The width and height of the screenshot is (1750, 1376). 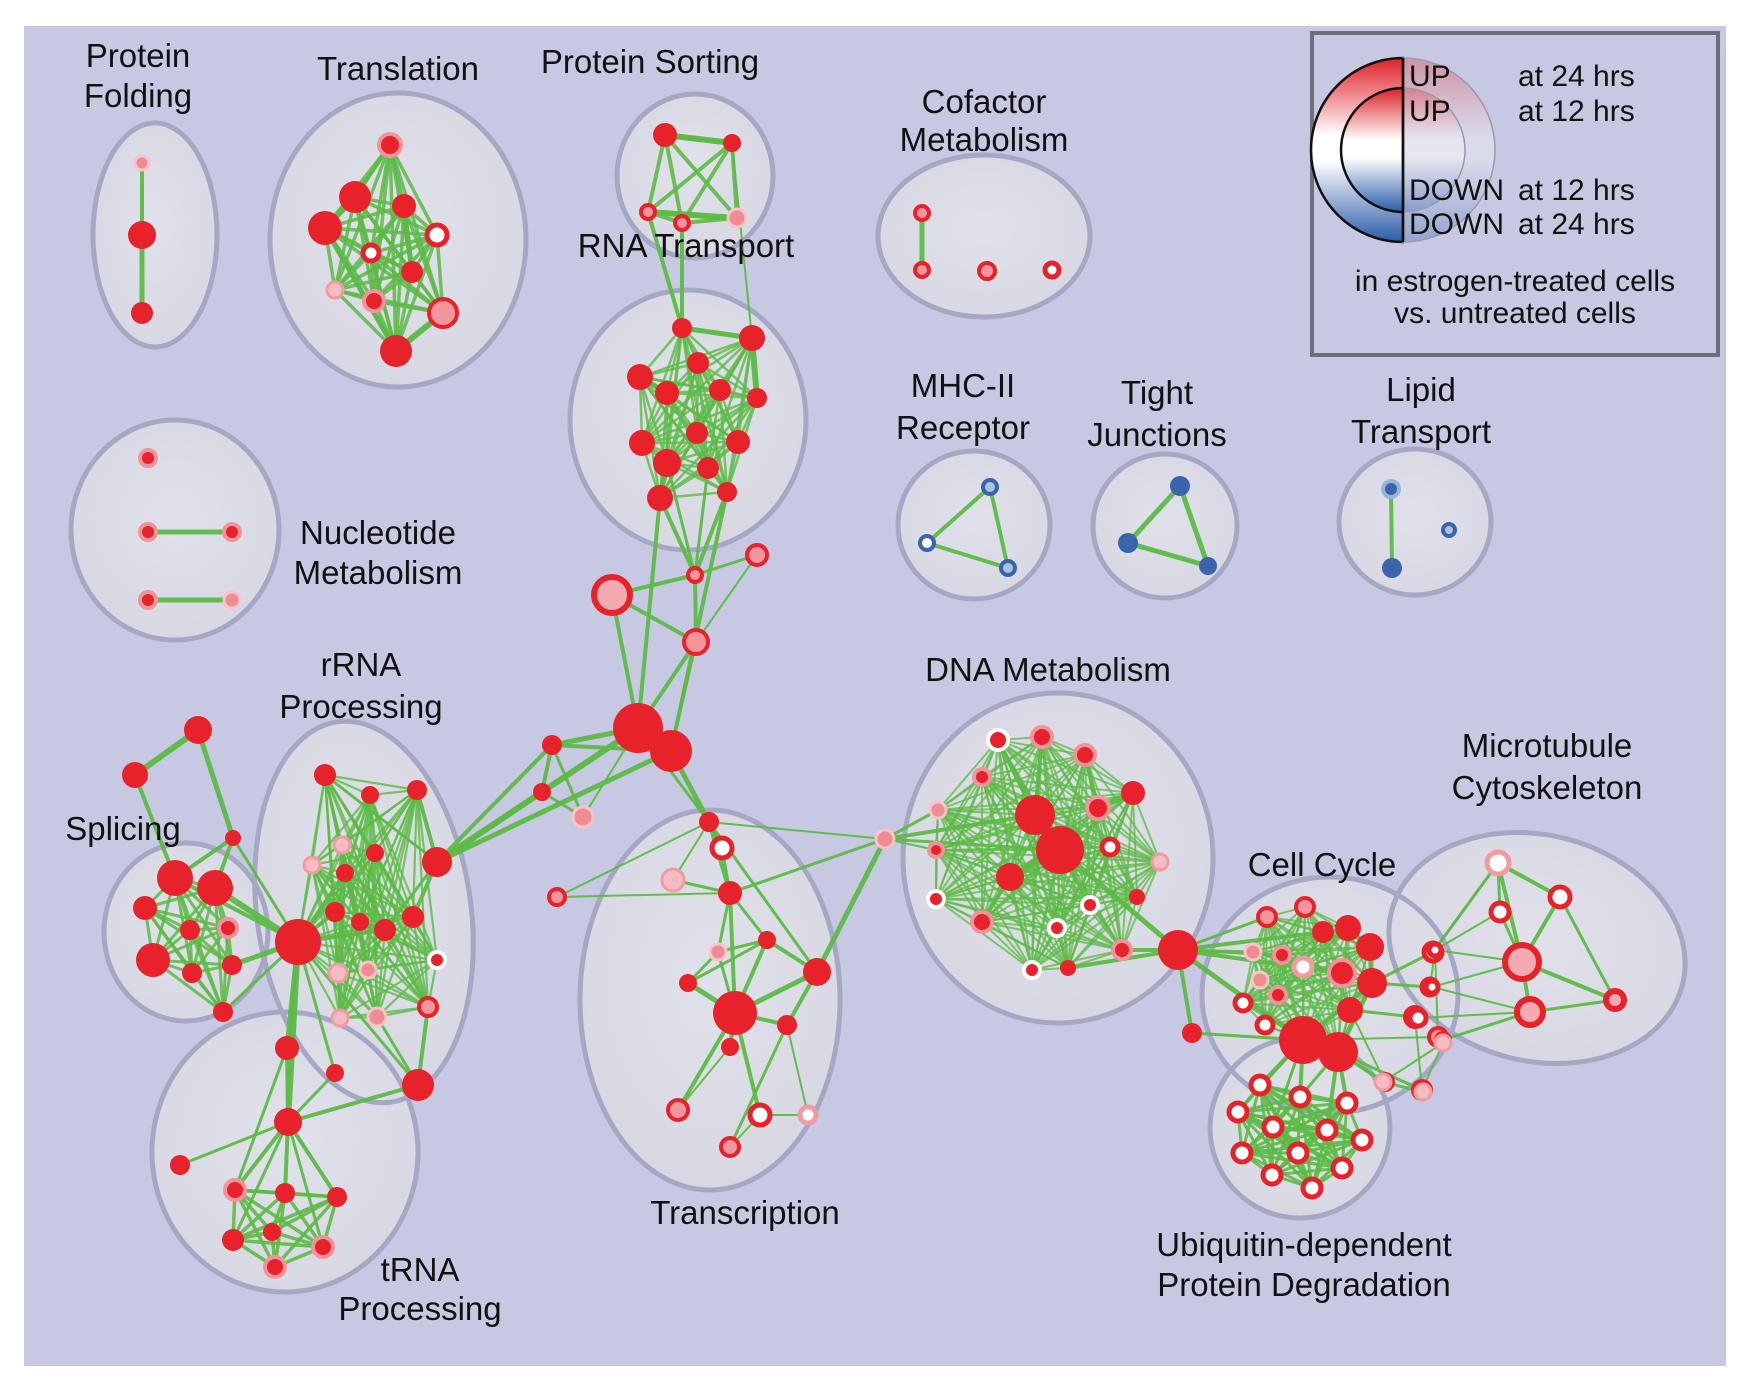 What do you see at coordinates (1430, 111) in the screenshot?
I see `legend-direction-label-1: UP` at bounding box center [1430, 111].